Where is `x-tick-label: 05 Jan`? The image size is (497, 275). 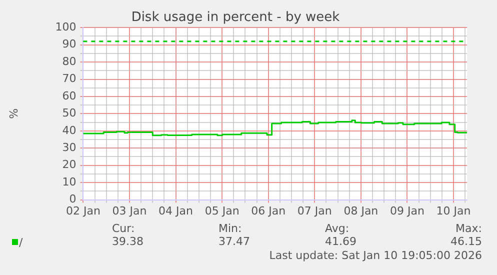
x-tick-label: 05 Jan is located at coordinates (222, 211).